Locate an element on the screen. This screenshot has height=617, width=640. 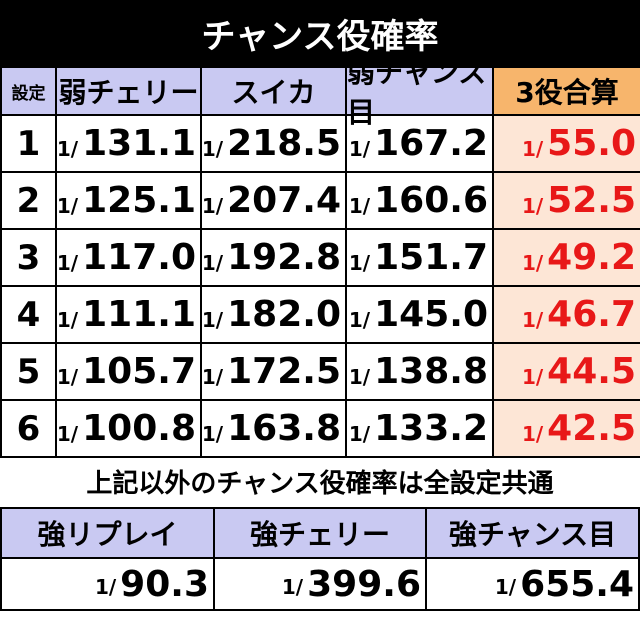
column-header: スイカ is located at coordinates (273, 91).